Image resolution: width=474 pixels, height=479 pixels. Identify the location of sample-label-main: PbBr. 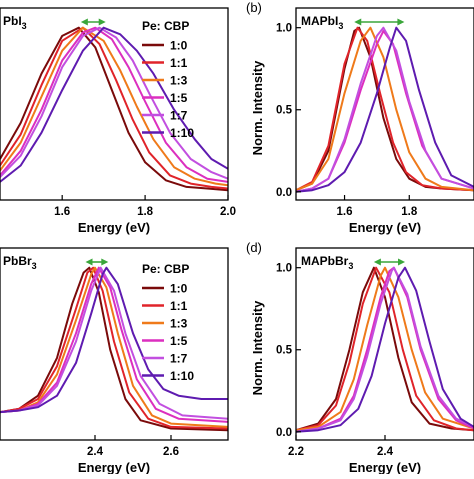
(17, 261).